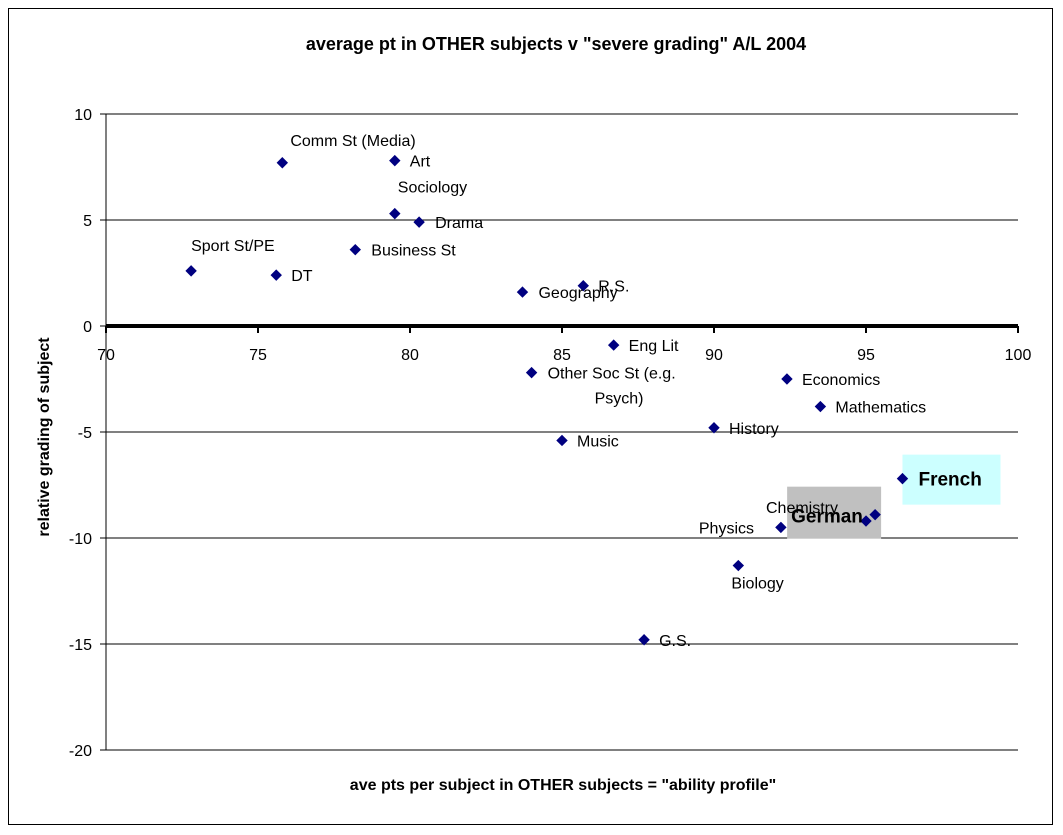 The image size is (1063, 835). Describe the element at coordinates (612, 387) in the screenshot. I see `point-label: Other Soc St (e.g. Psych)` at that location.